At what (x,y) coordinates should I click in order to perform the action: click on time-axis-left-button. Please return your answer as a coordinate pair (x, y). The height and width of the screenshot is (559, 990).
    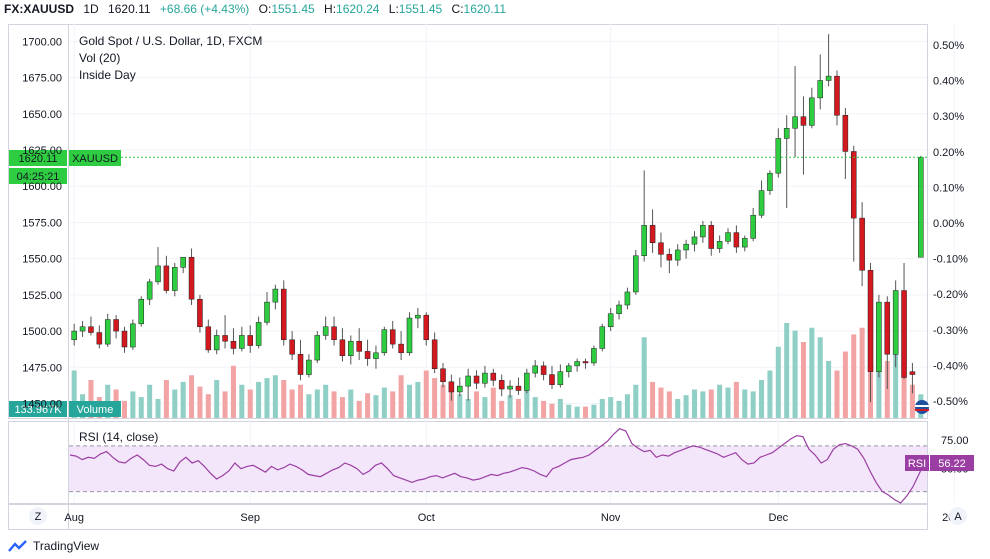
    Looking at the image, I should click on (38, 516).